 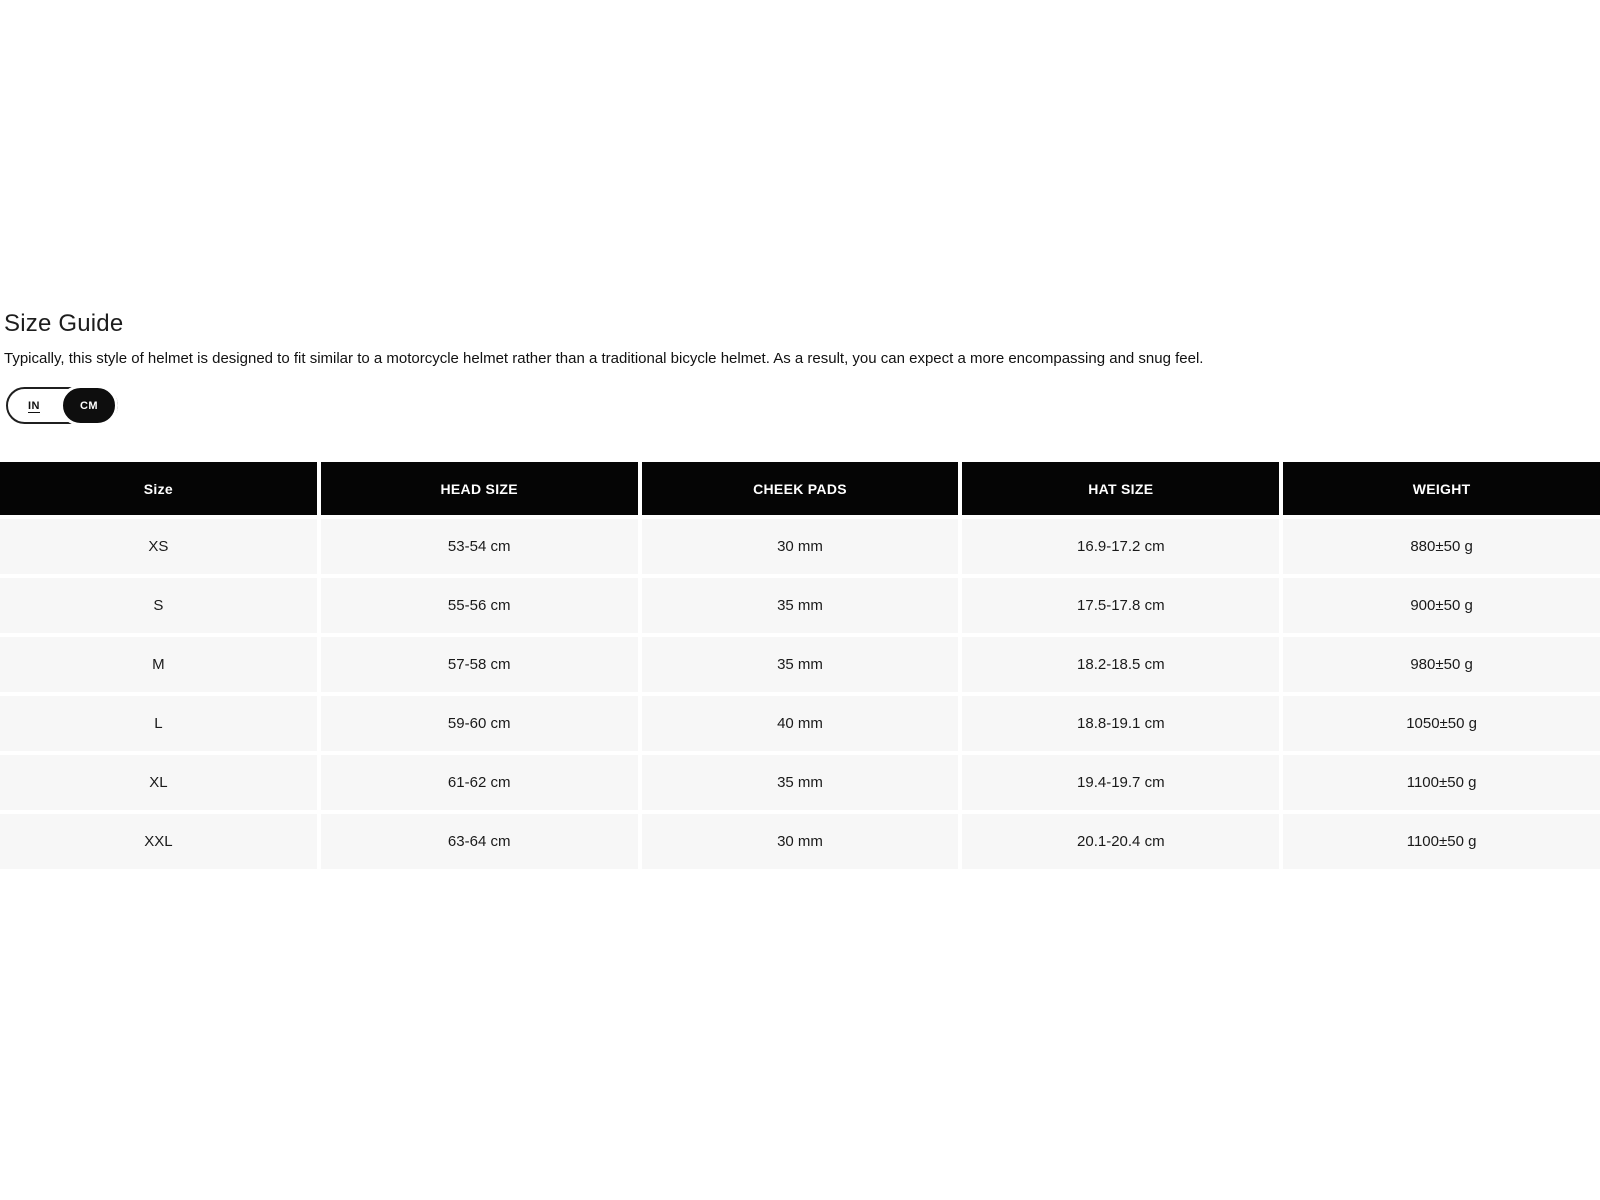 What do you see at coordinates (1441, 547) in the screenshot?
I see `value-cell: 880±50 g` at bounding box center [1441, 547].